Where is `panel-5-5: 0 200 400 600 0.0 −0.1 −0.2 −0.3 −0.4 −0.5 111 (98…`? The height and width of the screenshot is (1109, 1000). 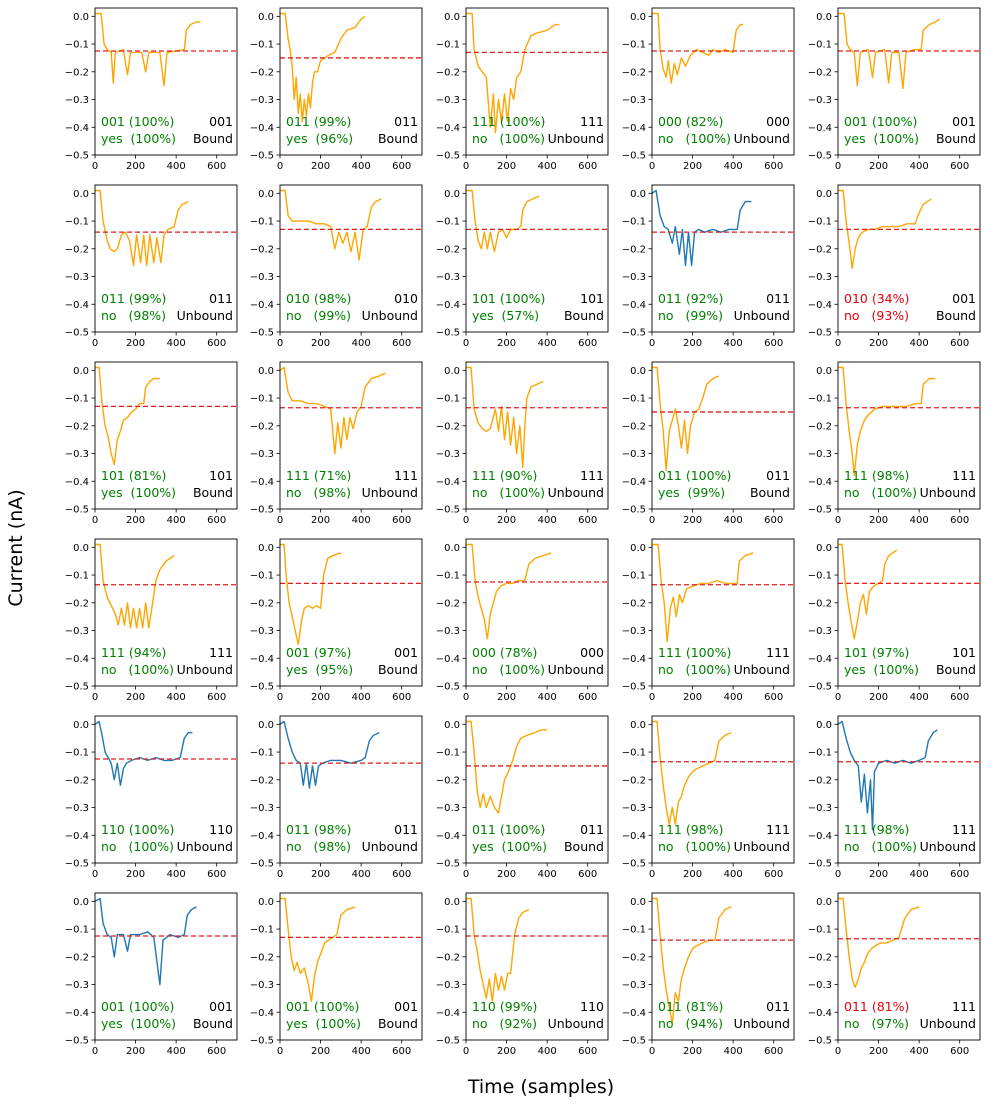 panel-5-5: 0 200 400 600 0.0 −0.1 −0.2 −0.3 −0.4 −0.5 111 (98… is located at coordinates (894, 797).